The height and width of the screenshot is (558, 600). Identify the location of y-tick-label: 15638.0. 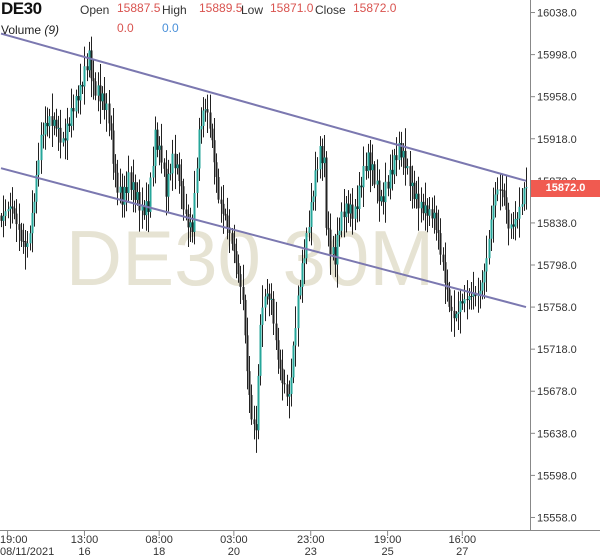
(557, 434).